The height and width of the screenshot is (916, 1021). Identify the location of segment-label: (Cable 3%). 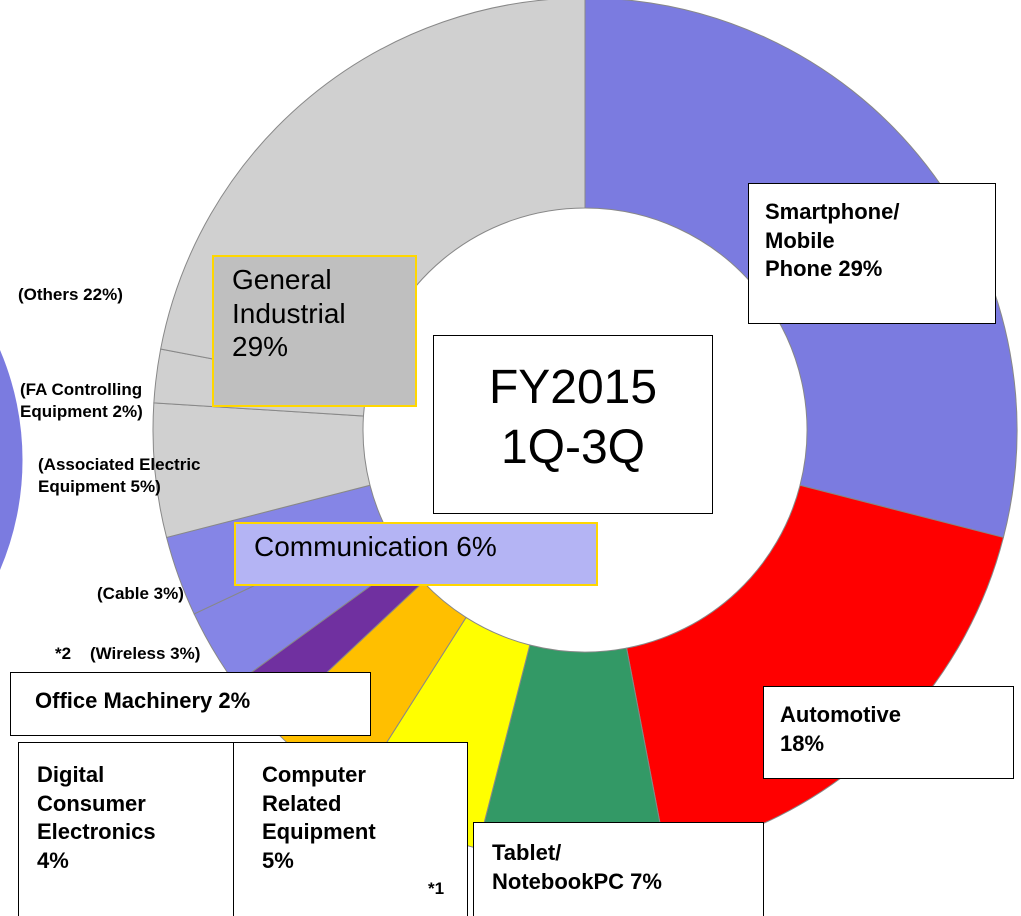
(140, 593).